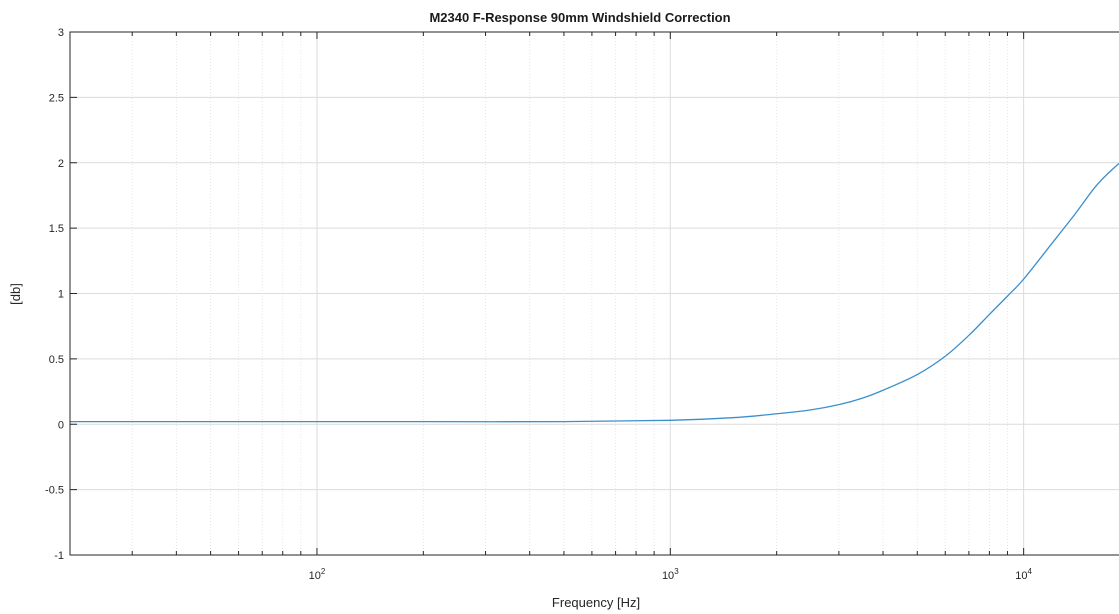 This screenshot has width=1119, height=614. What do you see at coordinates (61, 295) in the screenshot?
I see `y-tick-label: 1` at bounding box center [61, 295].